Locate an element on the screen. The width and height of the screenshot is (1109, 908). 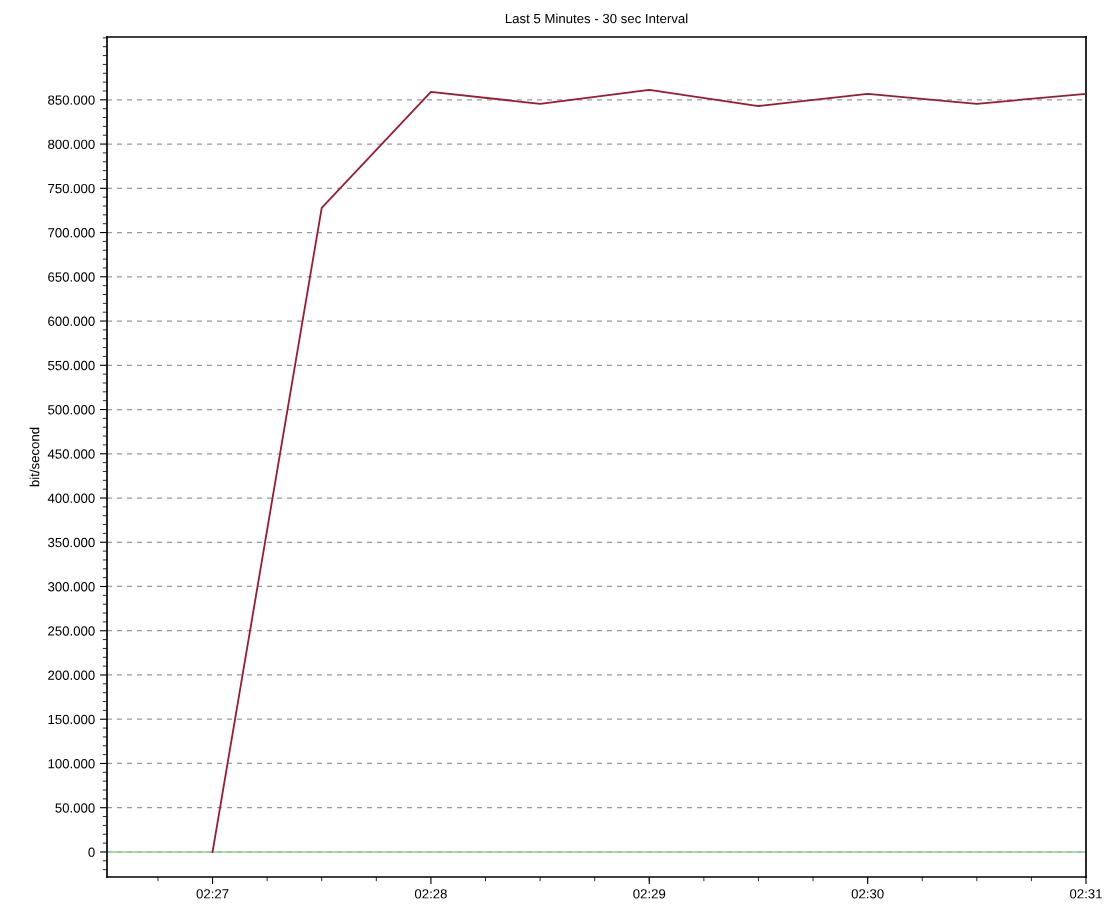
y-tick-label: 50.000 is located at coordinates (75, 808).